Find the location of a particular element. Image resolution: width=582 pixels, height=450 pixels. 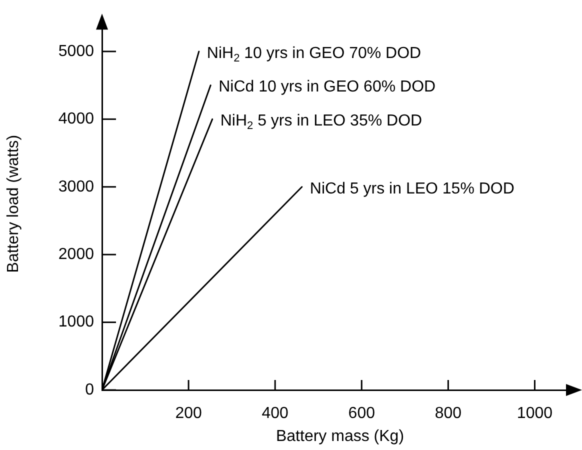

y-tick-label: 0 is located at coordinates (89, 389).